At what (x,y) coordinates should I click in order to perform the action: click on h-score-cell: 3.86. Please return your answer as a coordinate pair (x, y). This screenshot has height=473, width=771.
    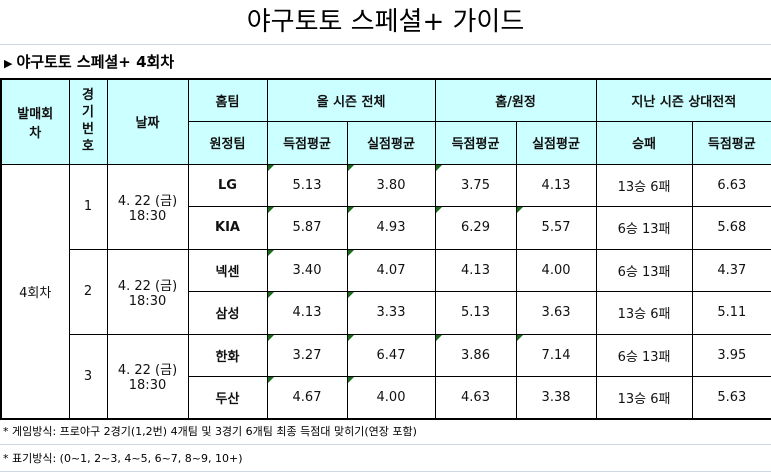
    Looking at the image, I should click on (475, 355).